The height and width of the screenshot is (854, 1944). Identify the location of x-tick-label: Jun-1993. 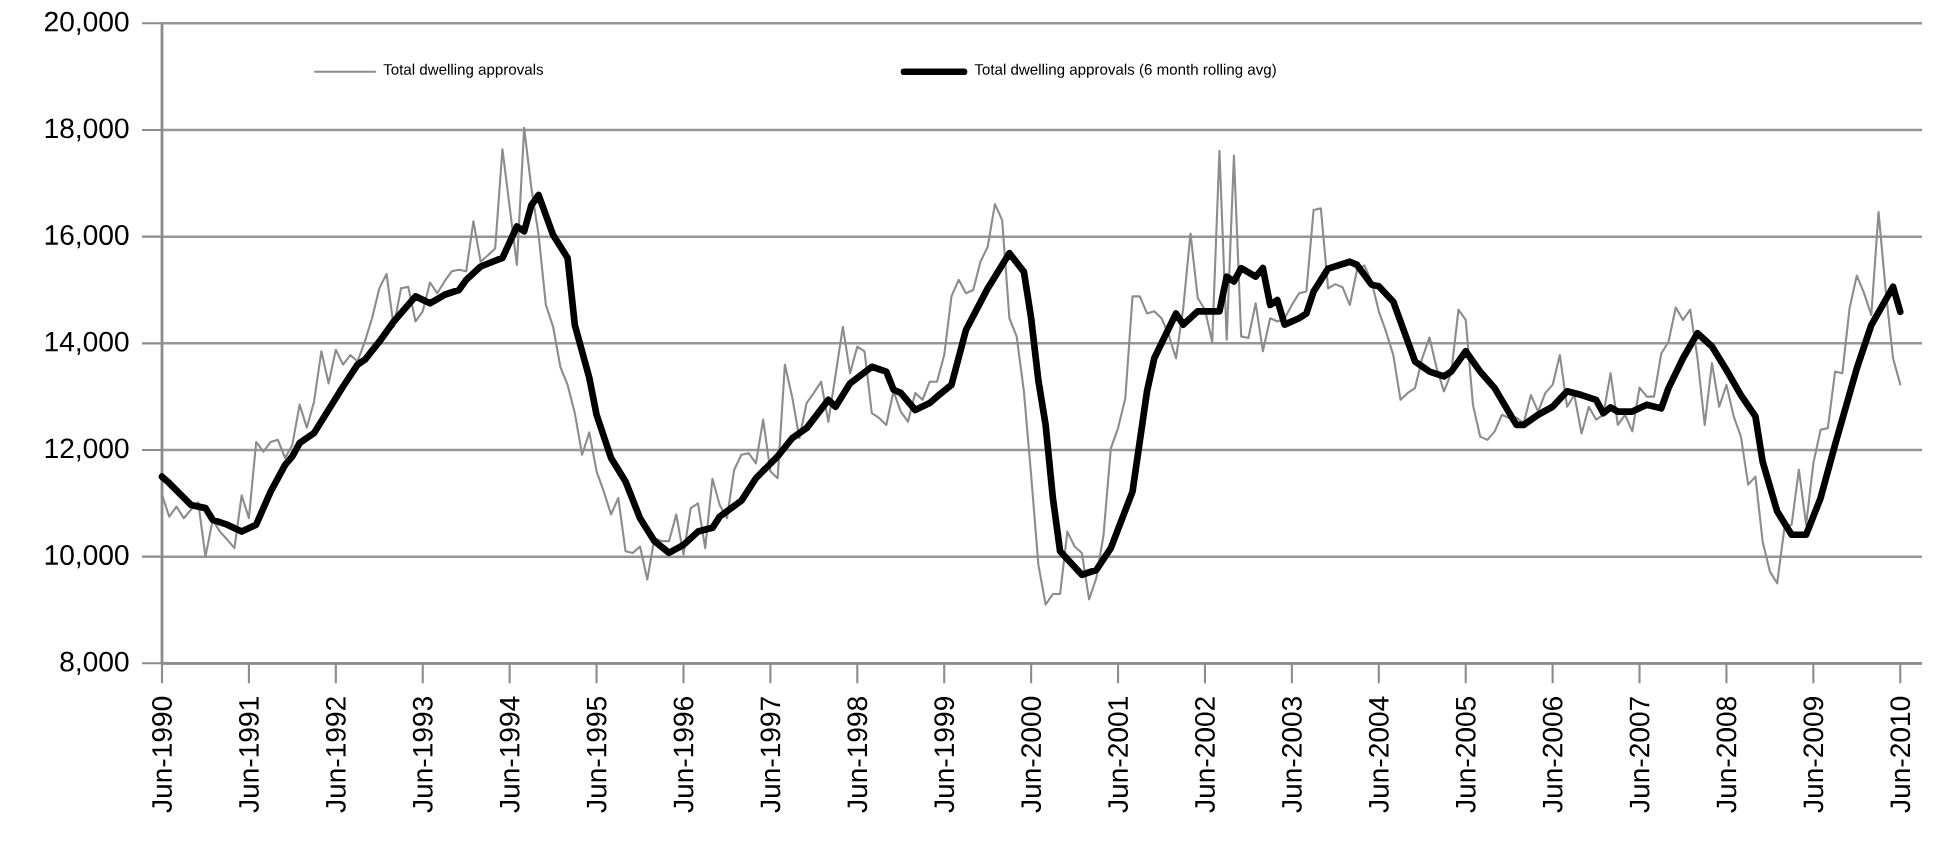
(422, 754).